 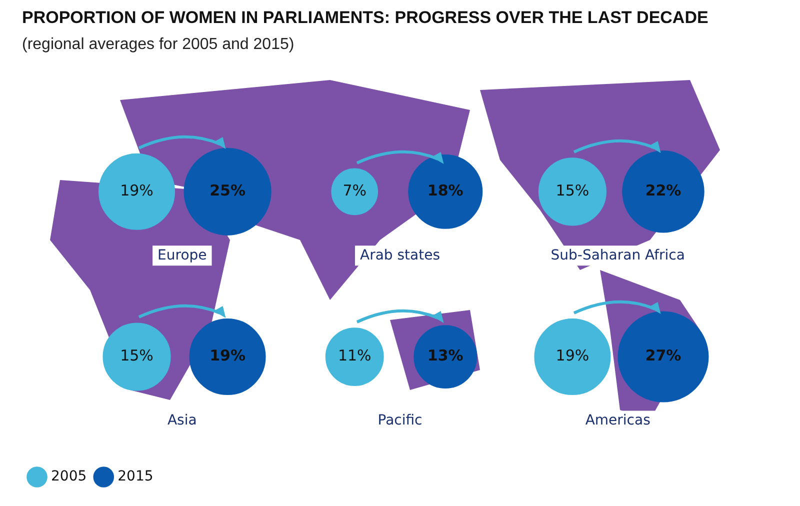 What do you see at coordinates (617, 420) in the screenshot?
I see `category-label: Americas` at bounding box center [617, 420].